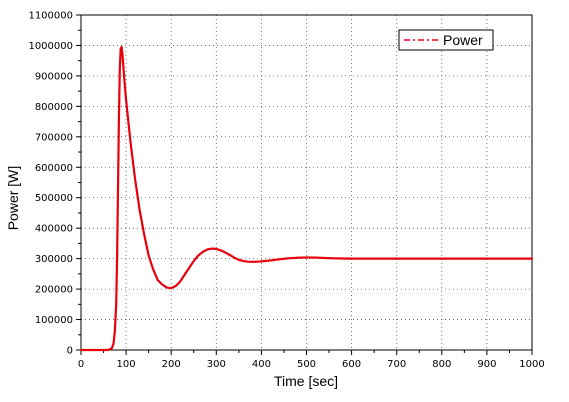 This screenshot has height=402, width=569. Describe the element at coordinates (463, 40) in the screenshot. I see `legend-label-power: Power` at that location.